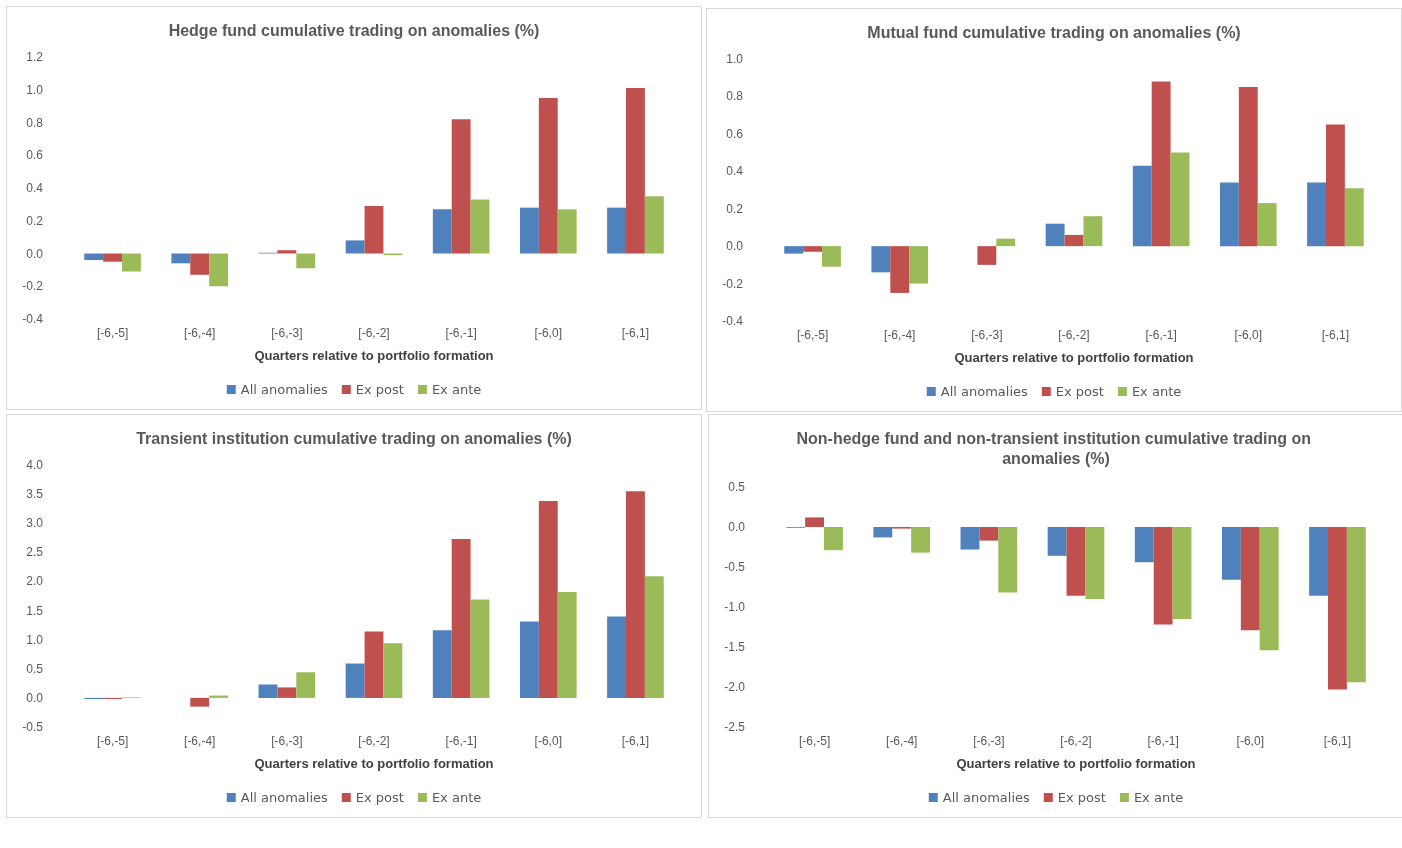 This screenshot has width=1402, height=848. I want to click on chart-title: Transient institution cumulative trading on anomalies (%), so click(354, 438).